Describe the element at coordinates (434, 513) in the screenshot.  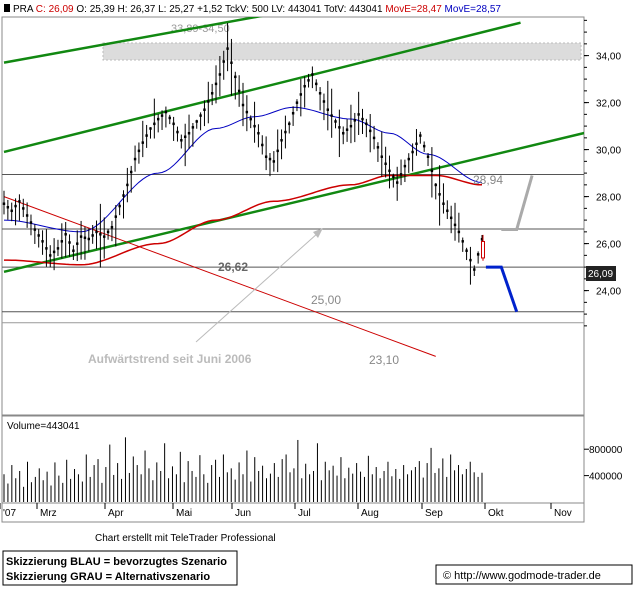
I see `date-tick-label: Sep` at that location.